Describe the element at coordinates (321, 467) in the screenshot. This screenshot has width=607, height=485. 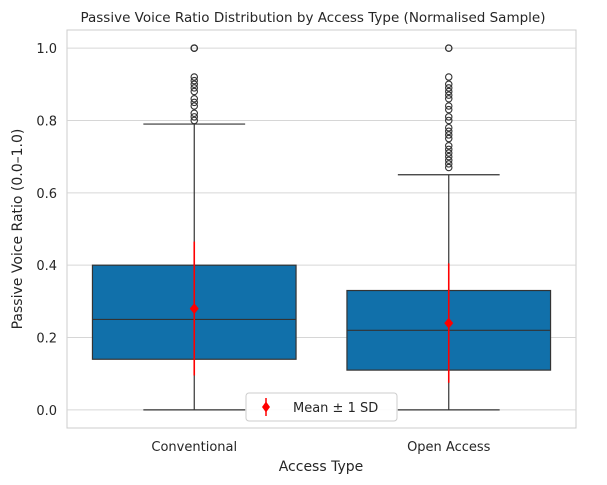
I see `x-axis-label: Access Type` at that location.